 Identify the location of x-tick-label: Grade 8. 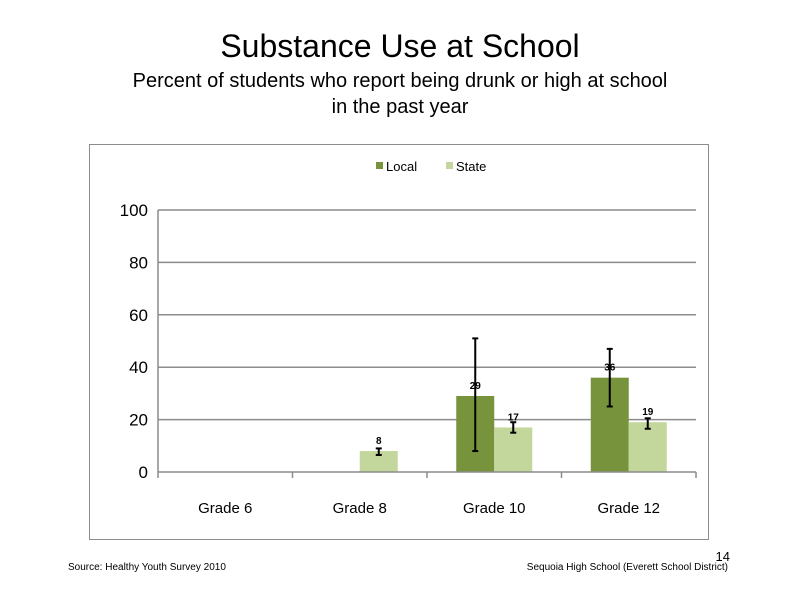
(360, 508).